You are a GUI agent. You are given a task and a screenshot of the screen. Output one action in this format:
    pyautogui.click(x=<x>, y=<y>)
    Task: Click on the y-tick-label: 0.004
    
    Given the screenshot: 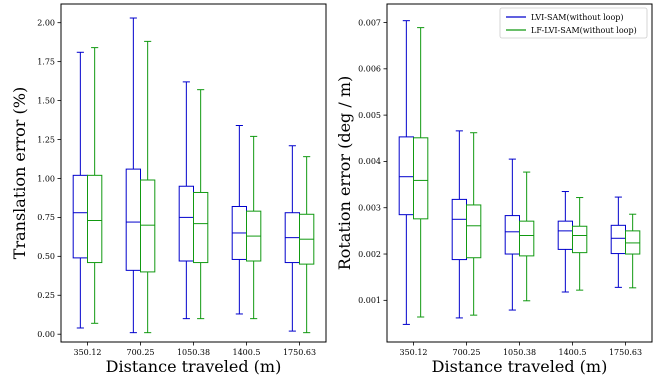 What is the action you would take?
    pyautogui.click(x=369, y=161)
    